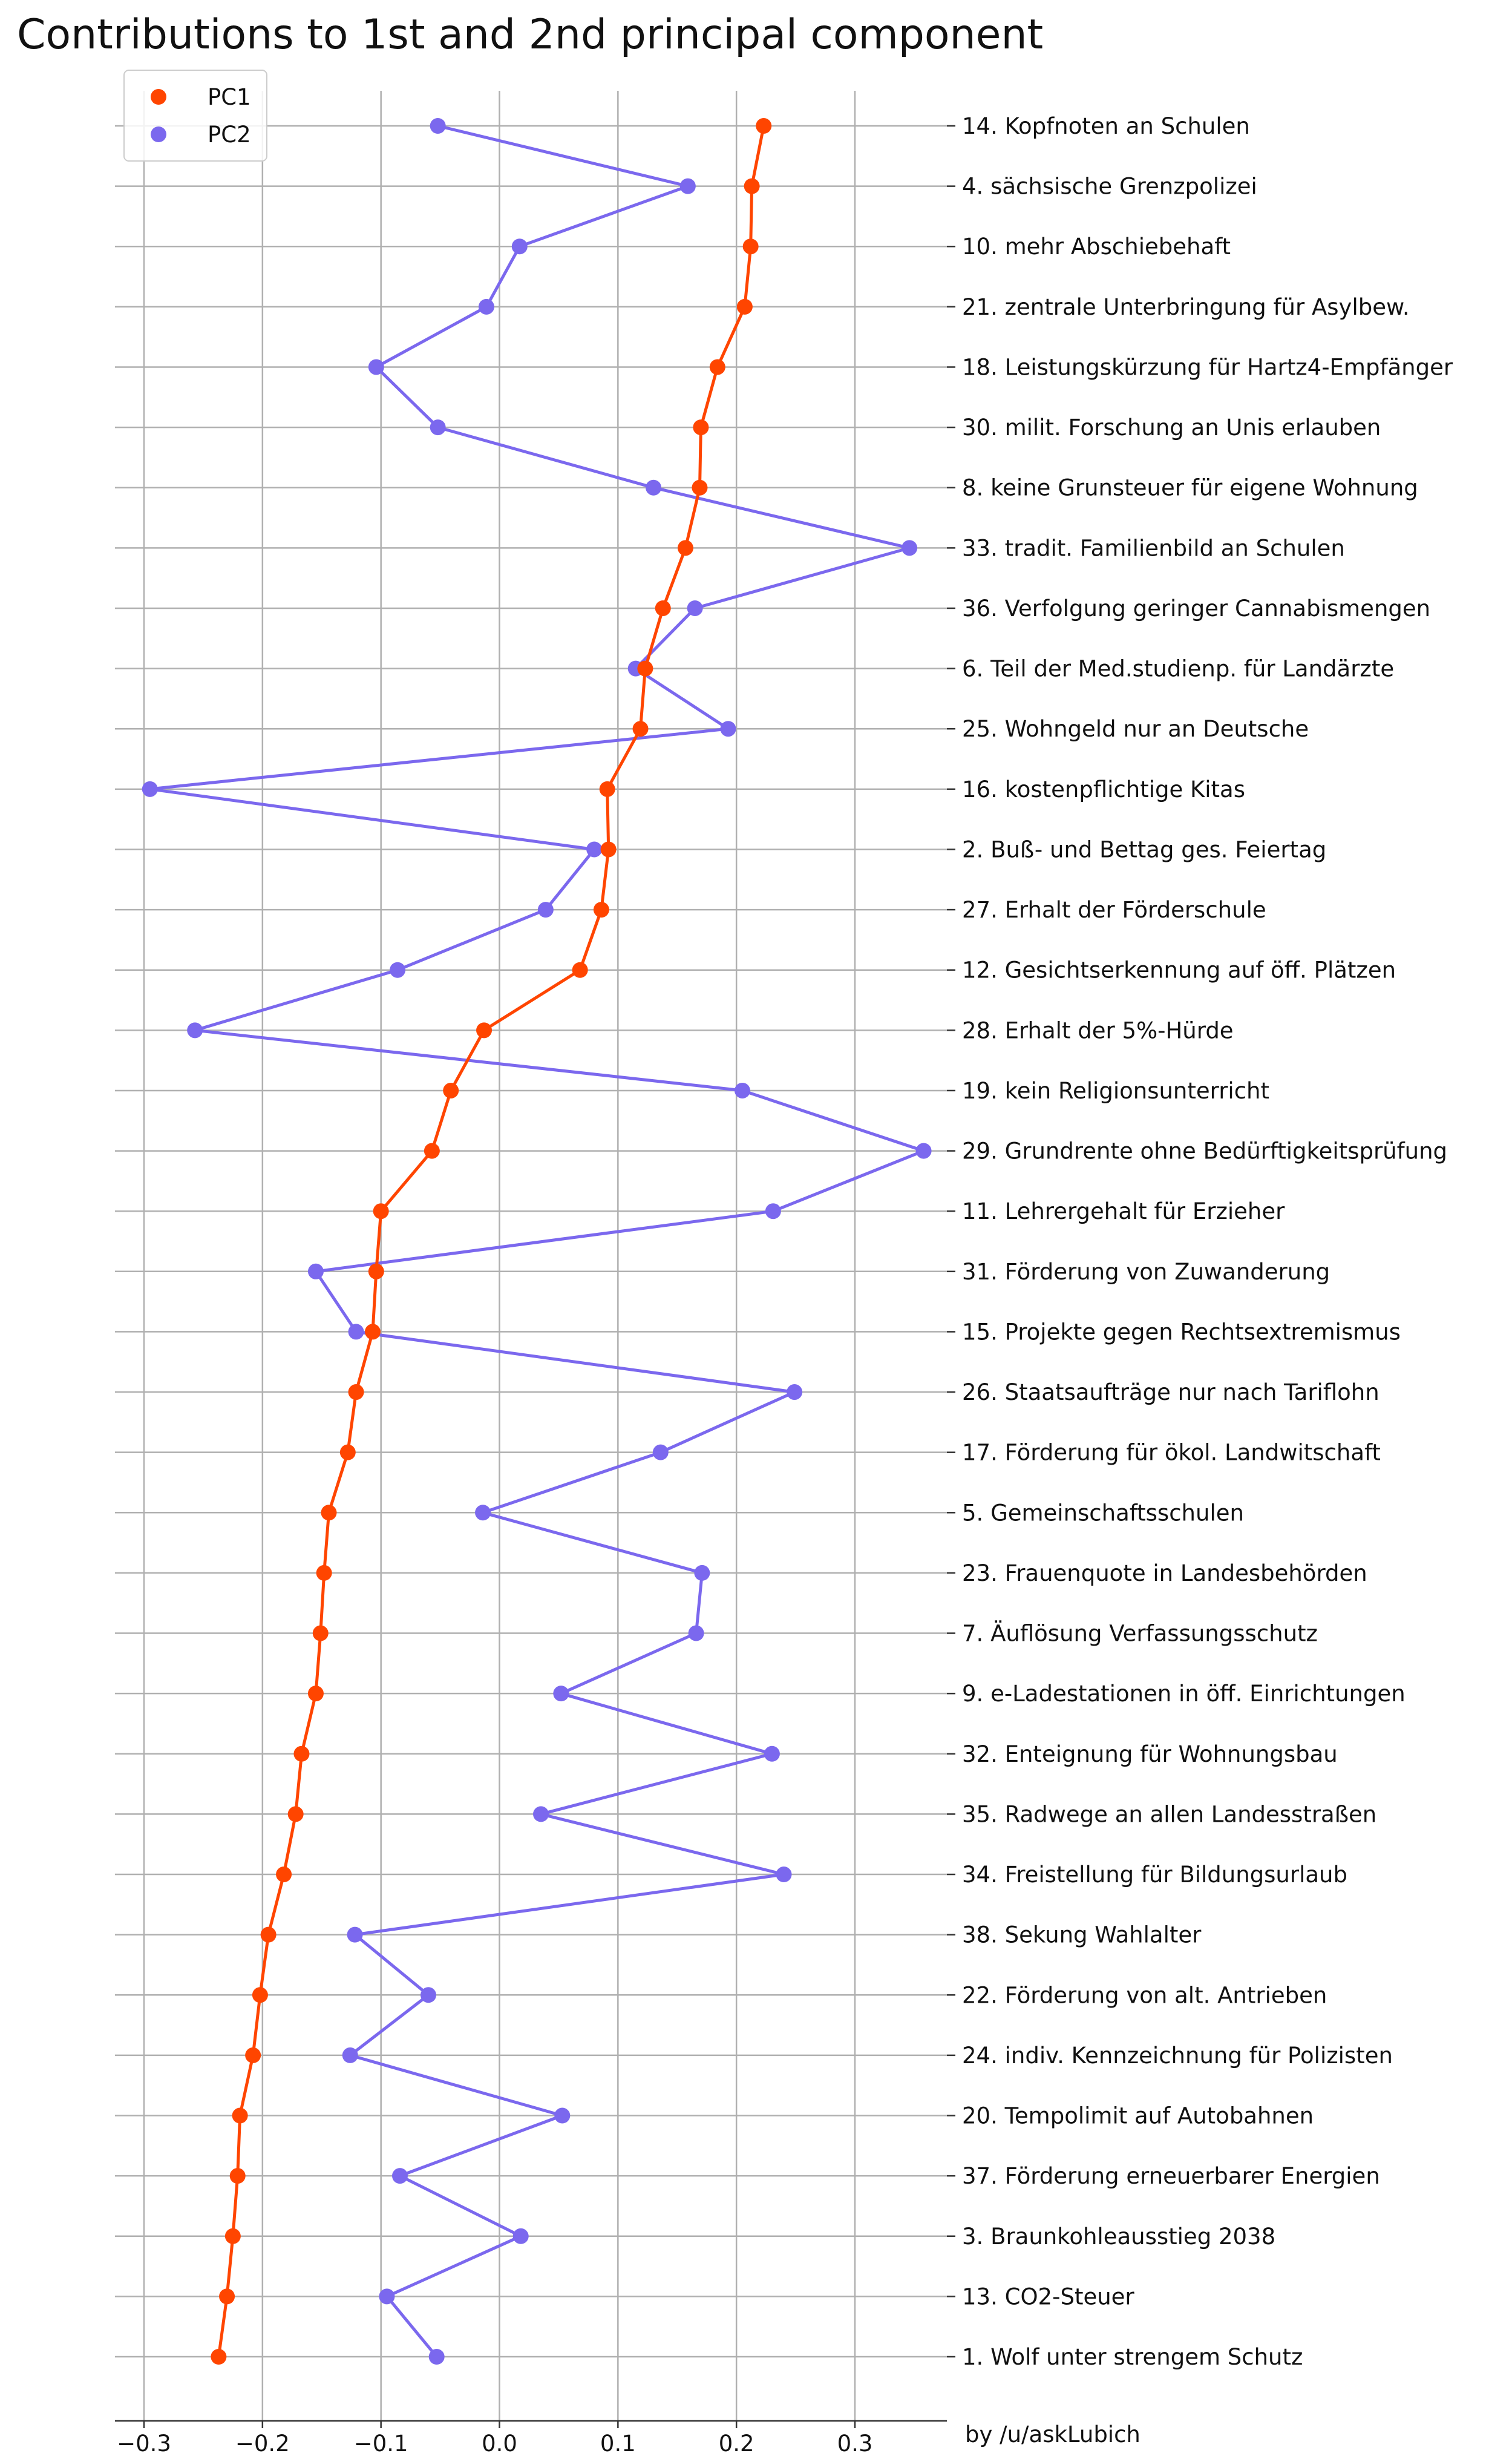  Describe the element at coordinates (1184, 1694) in the screenshot. I see `category-label-26: 9. e-Ladestationen in öff. Einrichtungen` at that location.